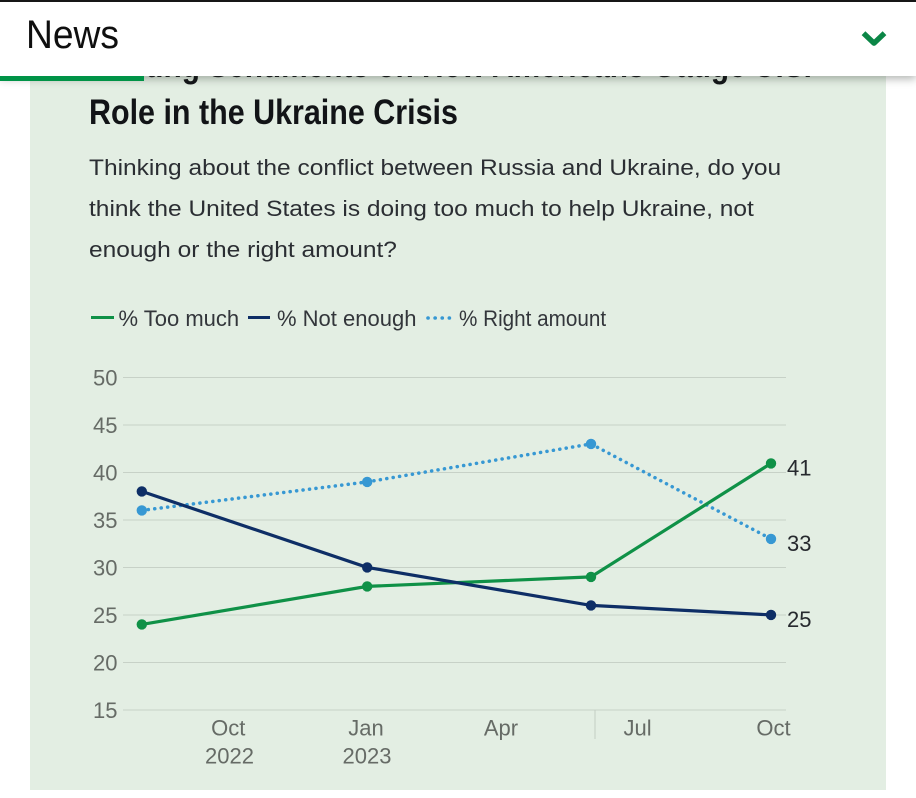 The width and height of the screenshot is (916, 798). What do you see at coordinates (105, 662) in the screenshot?
I see `svg-text: 20` at bounding box center [105, 662].